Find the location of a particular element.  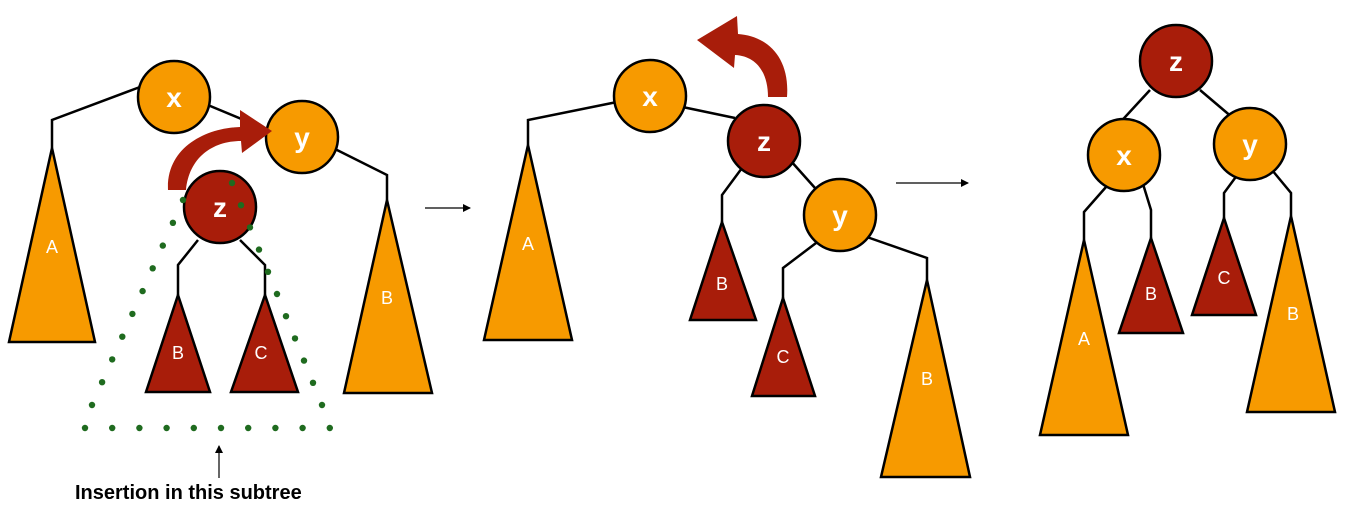

node3-z is located at coordinates (1176, 61).